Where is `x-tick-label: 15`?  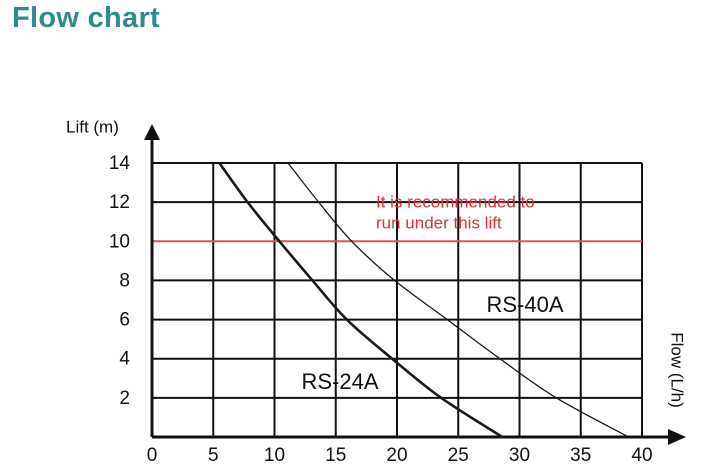
x-tick-label: 15 is located at coordinates (335, 455).